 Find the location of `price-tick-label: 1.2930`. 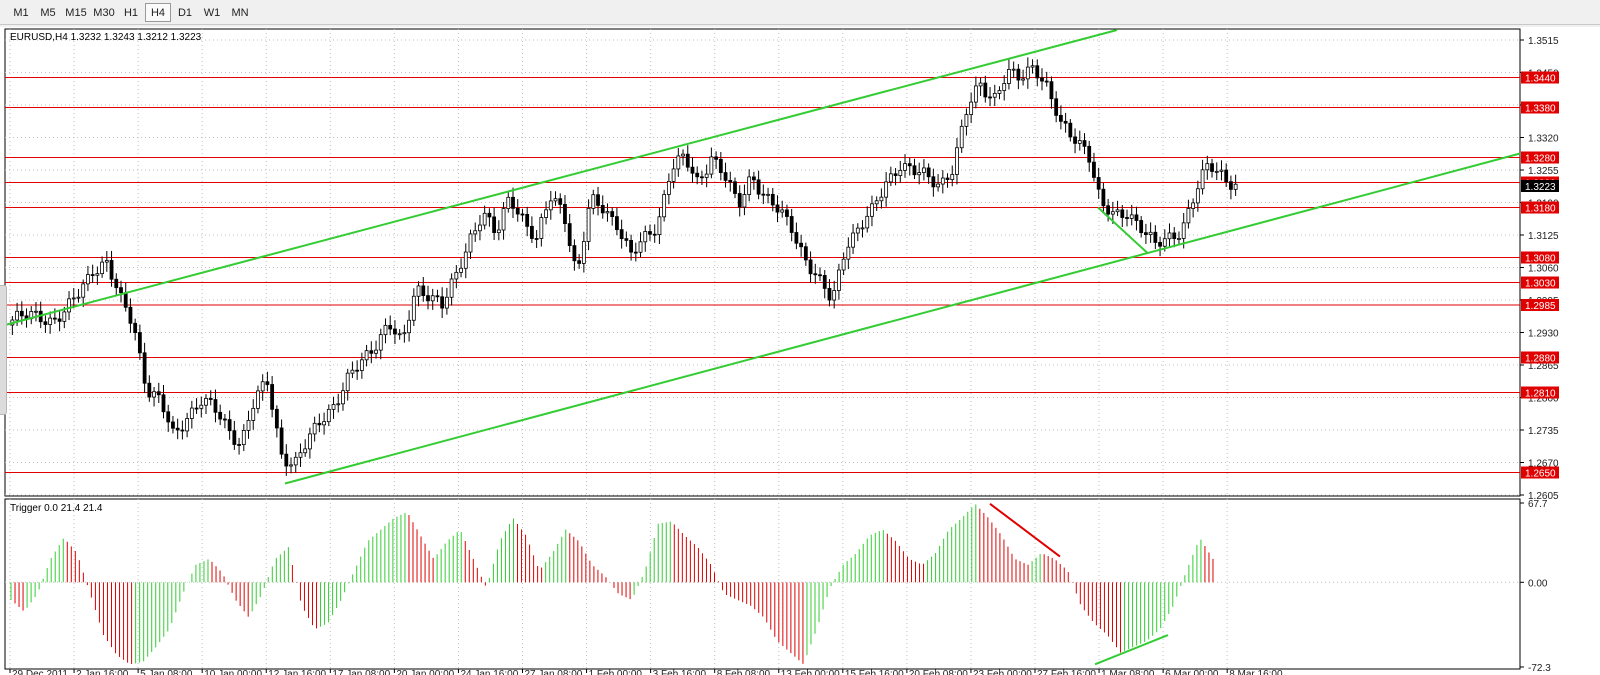

price-tick-label: 1.2930 is located at coordinates (1543, 334).